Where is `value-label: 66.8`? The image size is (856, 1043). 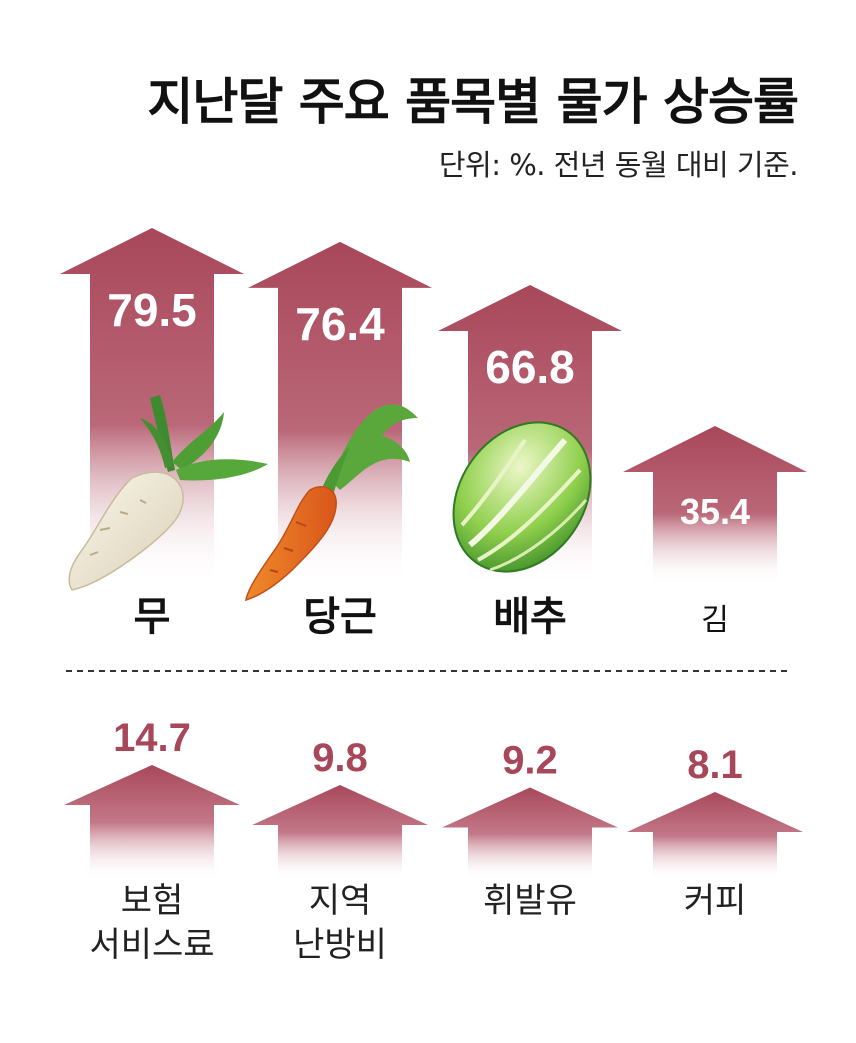 value-label: 66.8 is located at coordinates (530, 367).